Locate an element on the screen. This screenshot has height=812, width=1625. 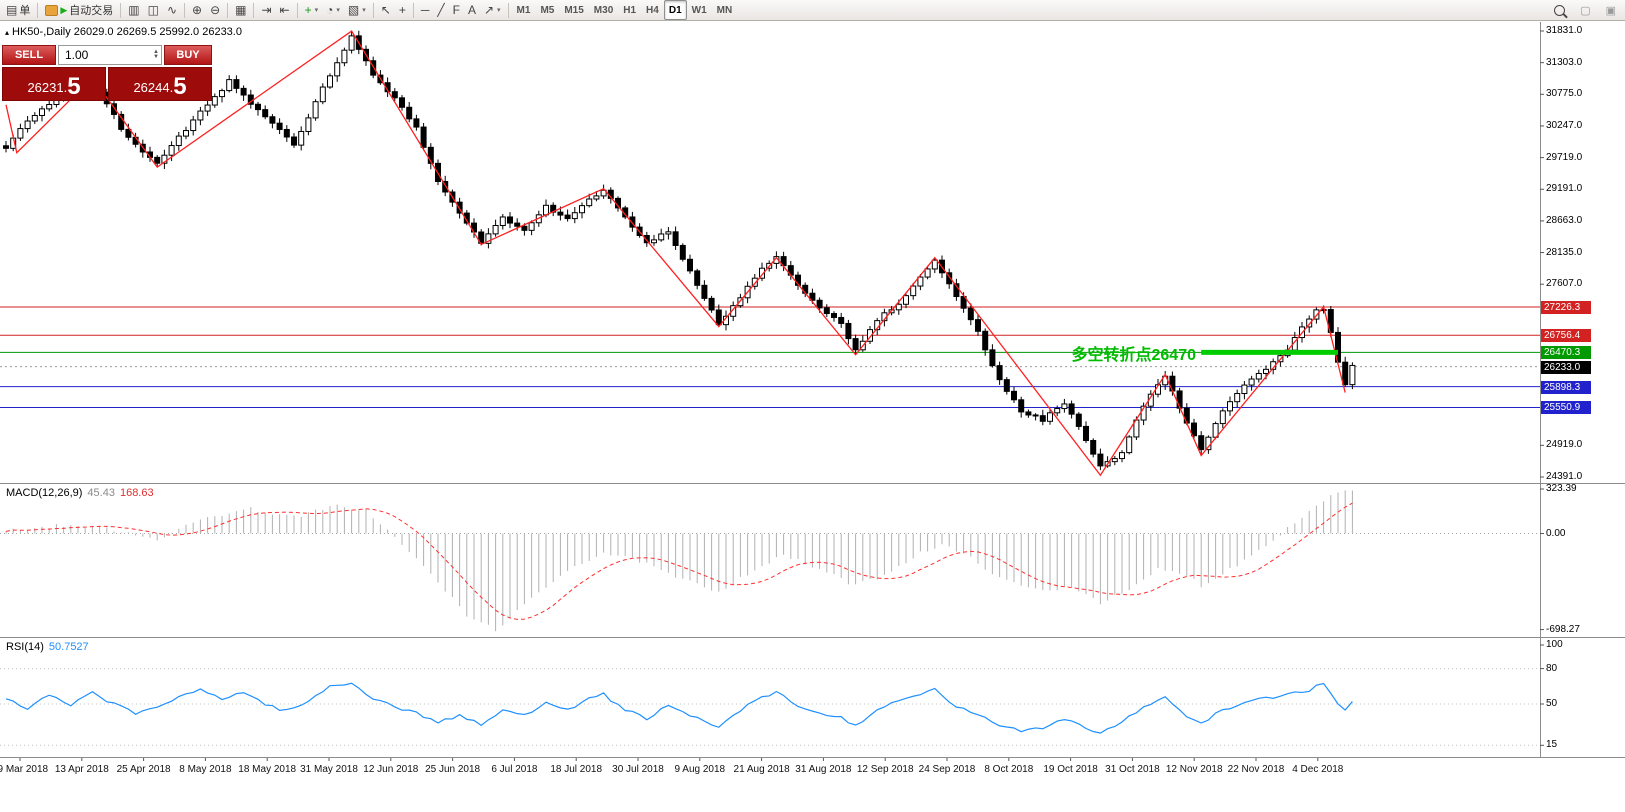
date-axis-label: 25 Apr 2018 is located at coordinates (143, 769).